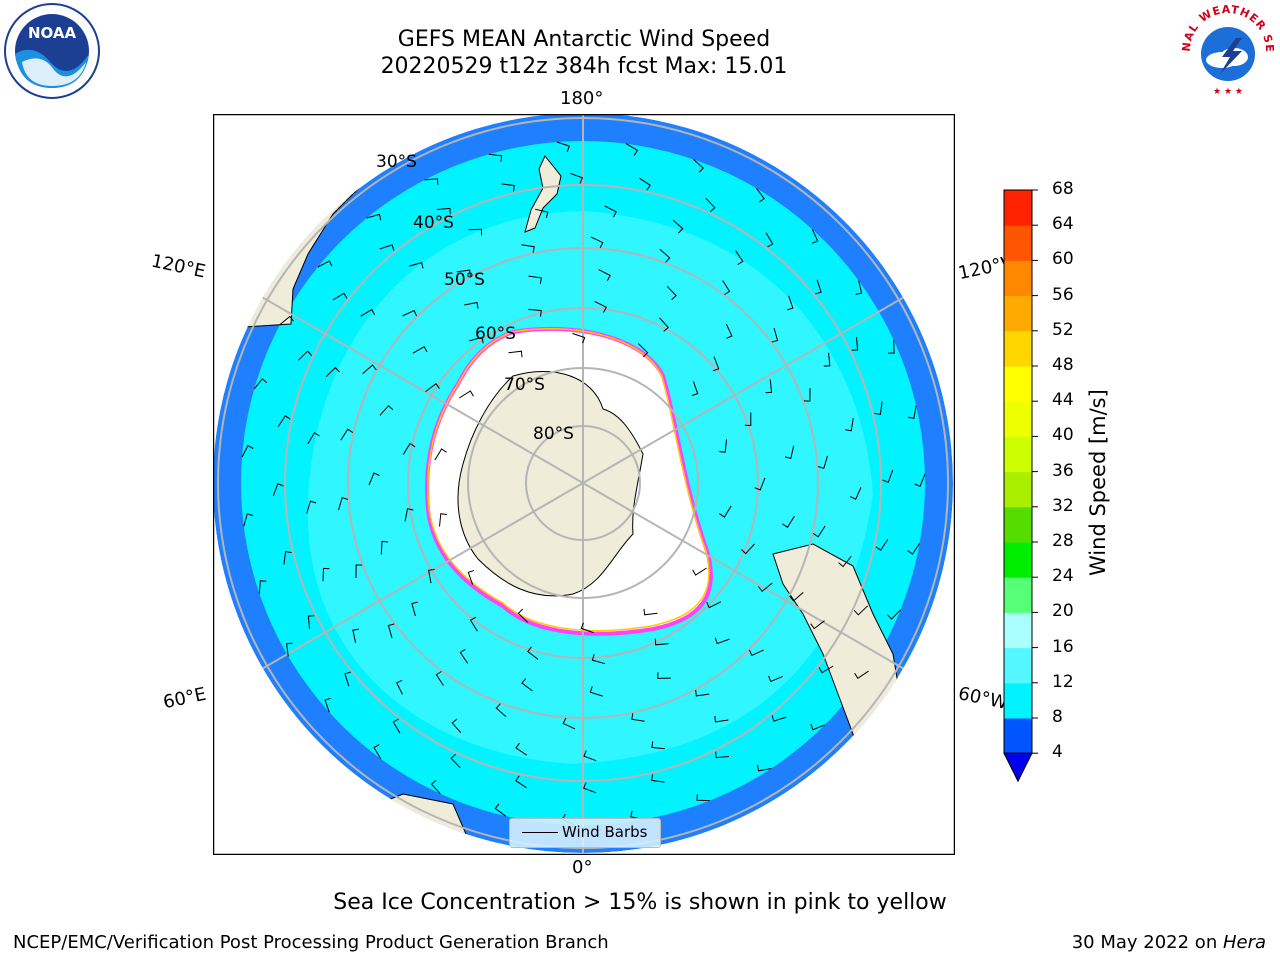 The image size is (1280, 960). Describe the element at coordinates (1063, 681) in the screenshot. I see `colorbar-tick-label: 12` at that location.